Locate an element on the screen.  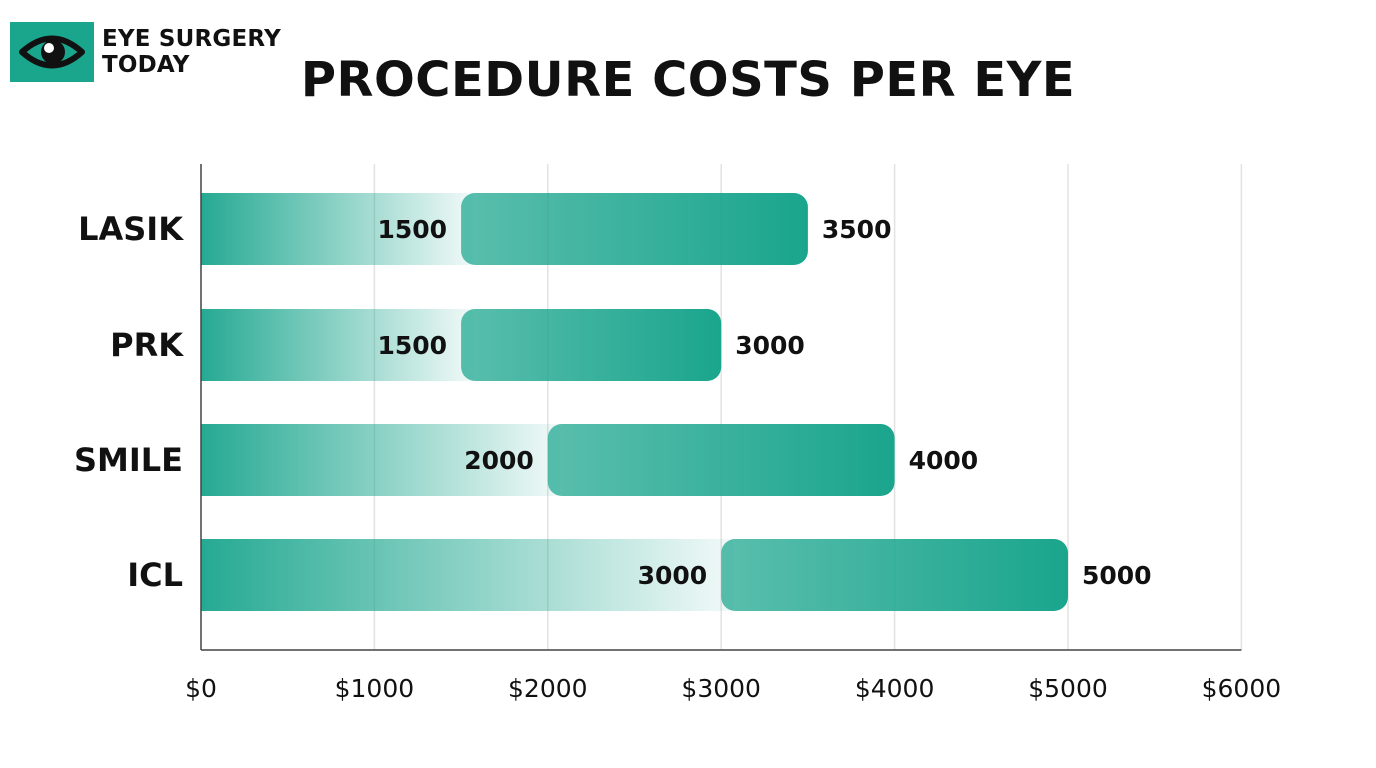
x-tick-label: $3000 is located at coordinates (721, 688).